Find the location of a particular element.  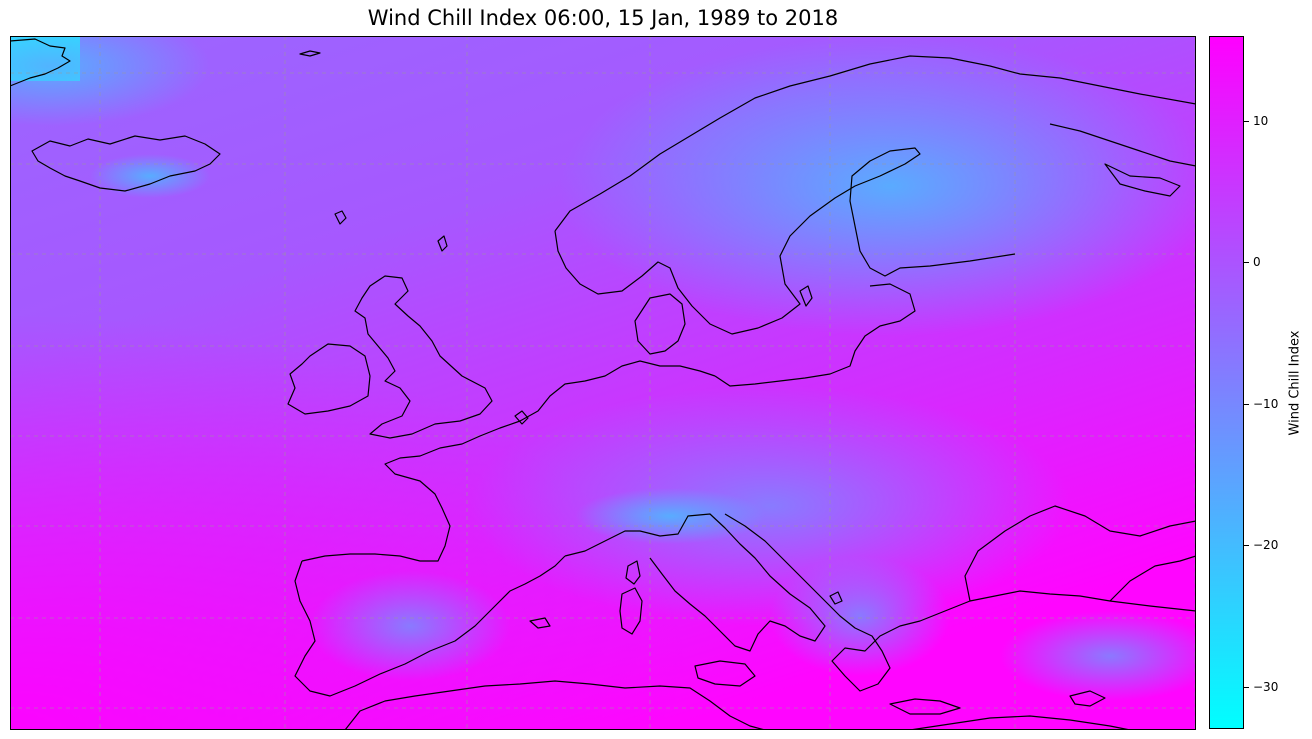

cold-region-alps is located at coordinates (670, 516).